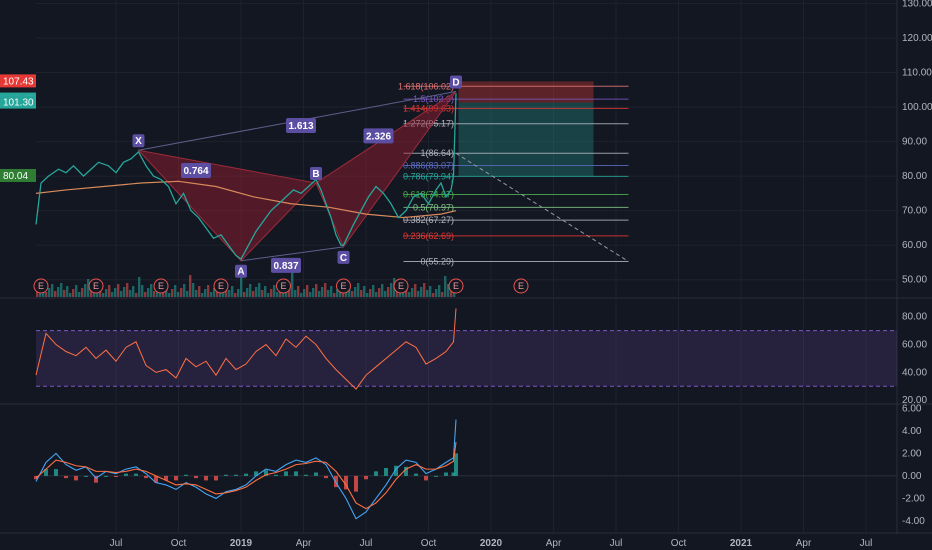 This screenshot has height=550, width=932. Describe the element at coordinates (428, 108) in the screenshot. I see `fib-level-label: 1.414(99.63)` at that location.